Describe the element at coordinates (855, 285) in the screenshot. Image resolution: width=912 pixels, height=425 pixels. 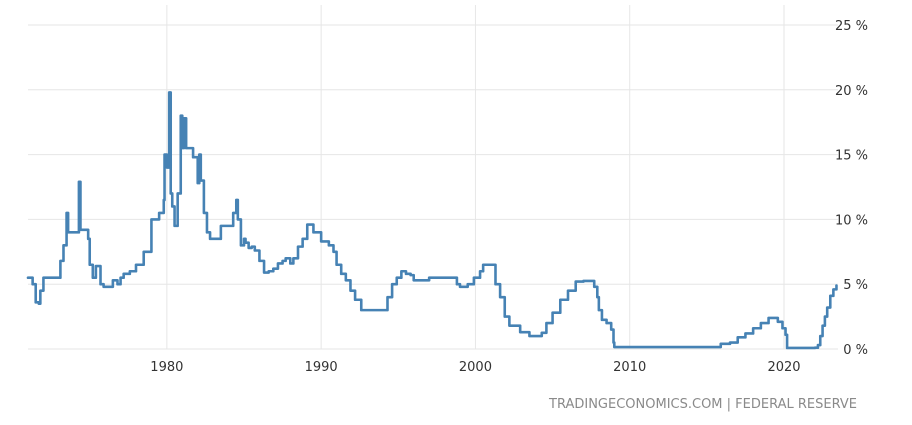
I see `y-tick-label: 5 %` at that location.